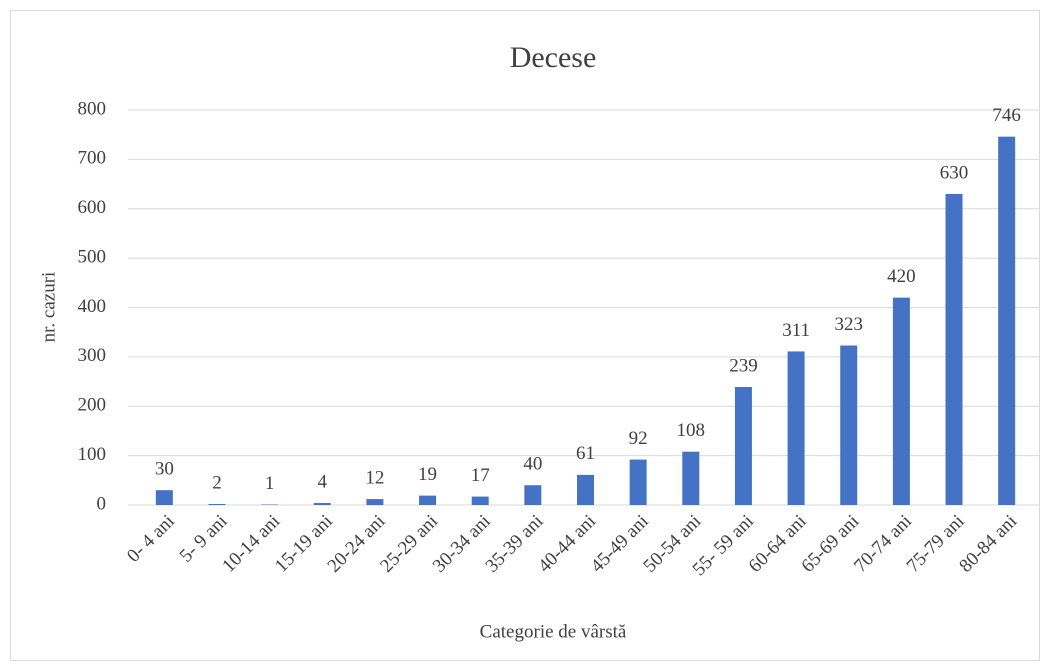 The width and height of the screenshot is (1049, 670). What do you see at coordinates (92, 306) in the screenshot?
I see `y-tick-label: 400` at bounding box center [92, 306].